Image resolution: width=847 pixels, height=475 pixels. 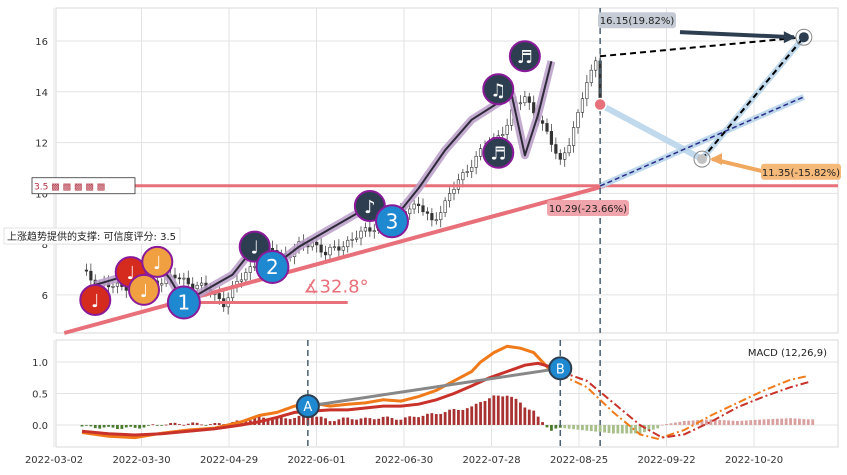 I want to click on divergence-marker-label: A, so click(x=307, y=407).